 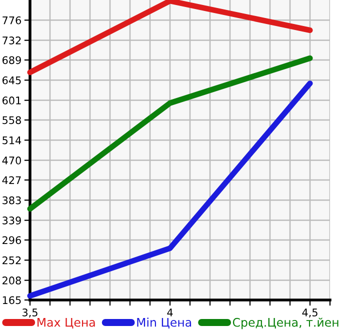 What do you see at coordinates (11, 220) in the screenshot?
I see `y-tick-label: 339` at bounding box center [11, 220].